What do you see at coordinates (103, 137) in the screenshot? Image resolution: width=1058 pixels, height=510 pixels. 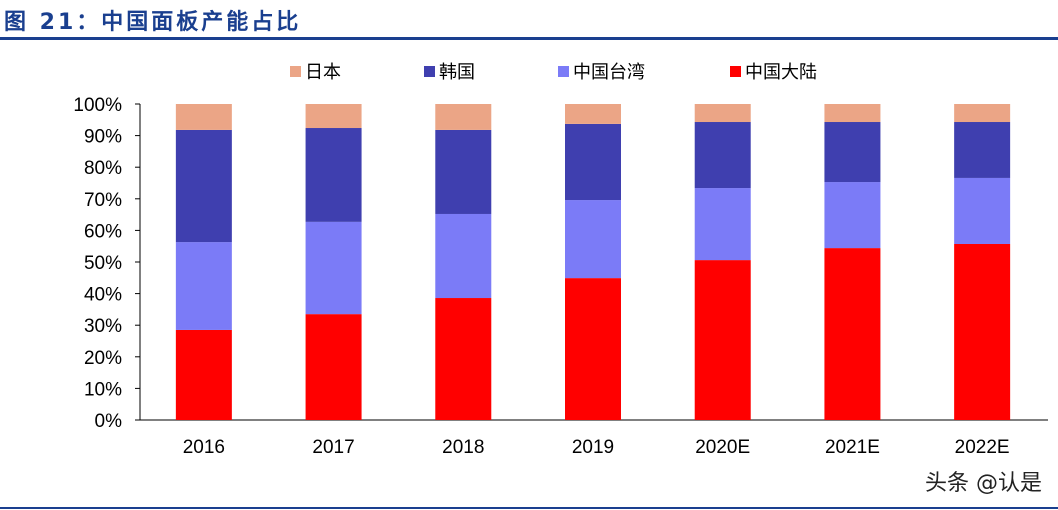 I see `y-tick-label: 90%` at bounding box center [103, 137].